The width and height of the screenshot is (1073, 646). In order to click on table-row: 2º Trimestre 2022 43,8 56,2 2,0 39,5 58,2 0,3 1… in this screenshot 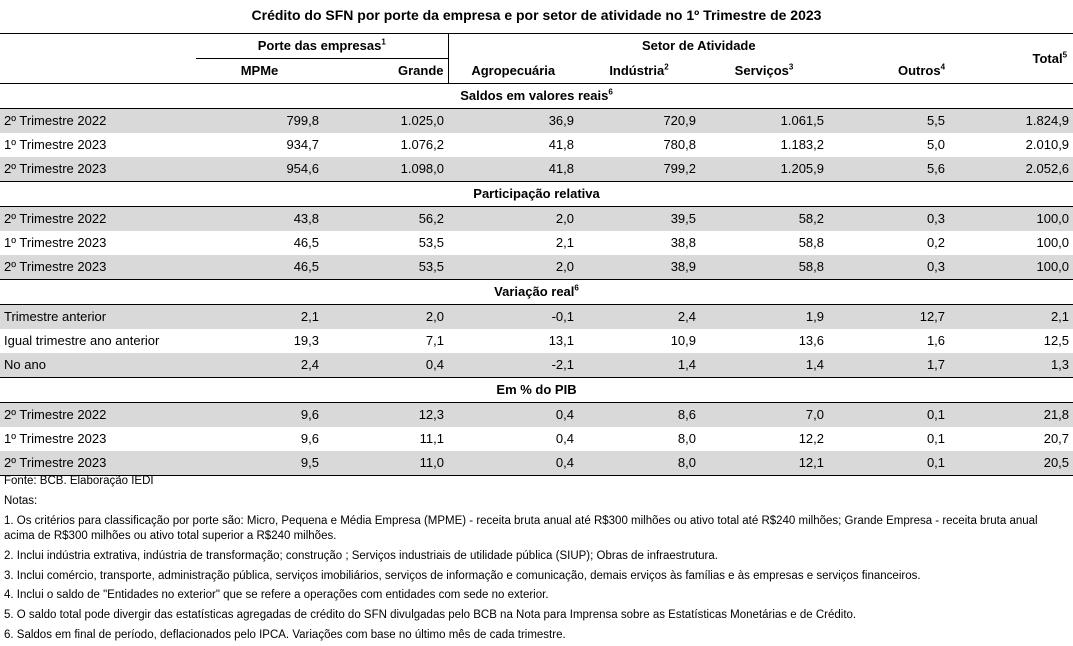, I will do `click(536, 218)`.